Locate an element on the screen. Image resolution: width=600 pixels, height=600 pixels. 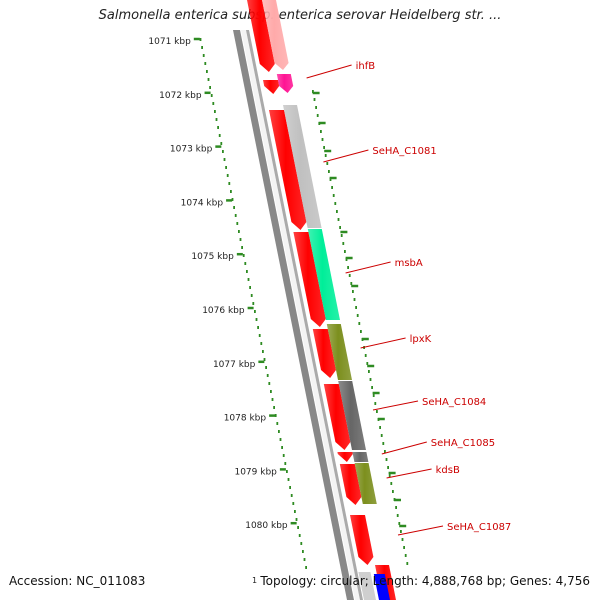
scale-label: 1071 kbp is located at coordinates (169, 42).